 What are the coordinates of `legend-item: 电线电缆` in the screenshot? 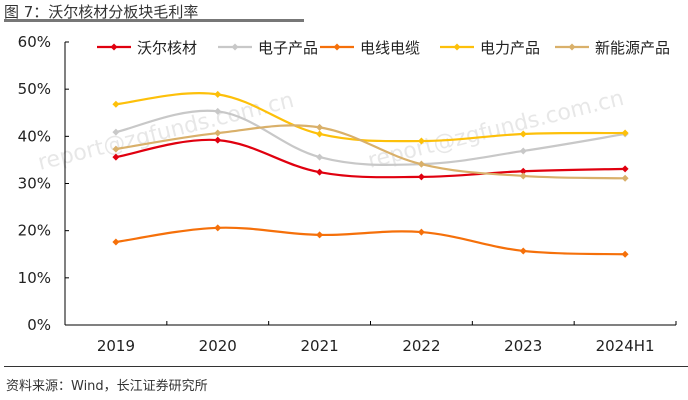 It's located at (370, 48).